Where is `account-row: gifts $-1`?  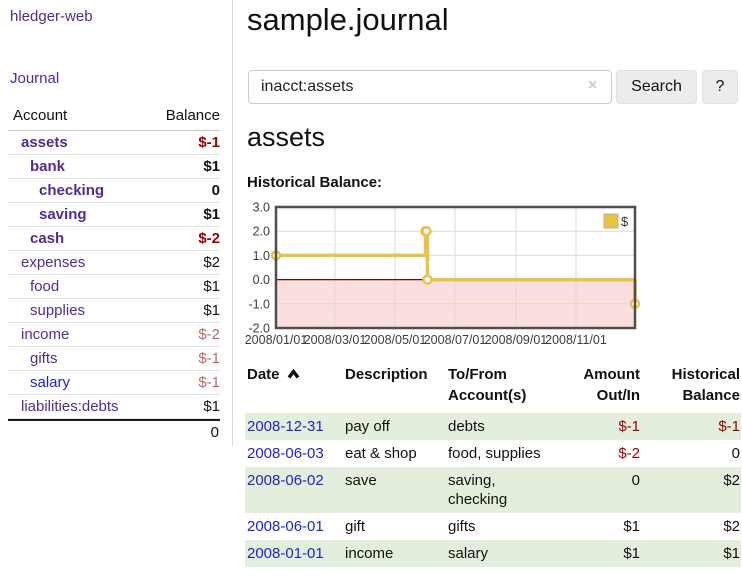
account-row: gifts $-1 is located at coordinates (114, 359).